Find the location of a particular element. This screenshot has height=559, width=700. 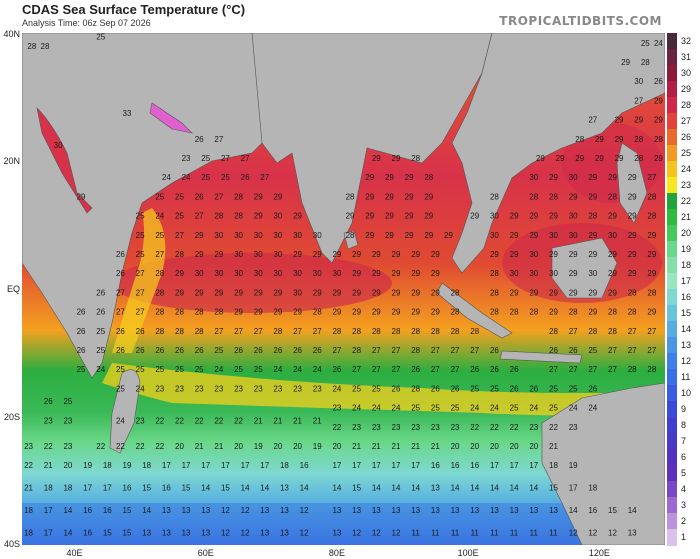

java is located at coordinates (541, 357).